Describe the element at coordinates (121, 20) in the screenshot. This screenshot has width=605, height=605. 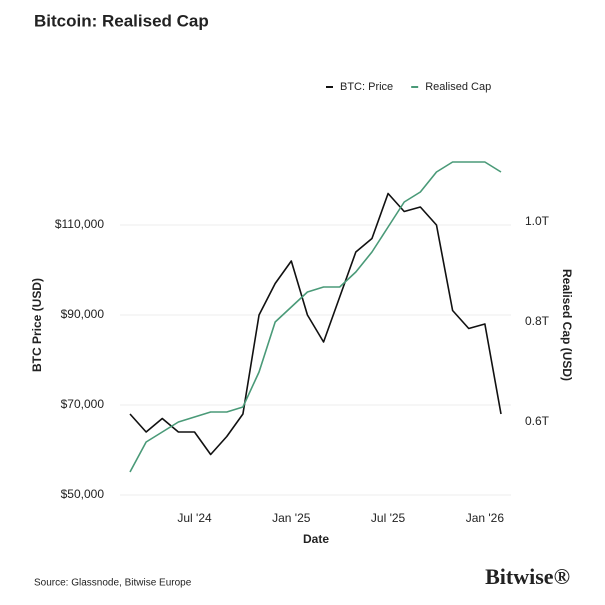
I see `chart-title: Bitcoin: Realised Cap` at that location.